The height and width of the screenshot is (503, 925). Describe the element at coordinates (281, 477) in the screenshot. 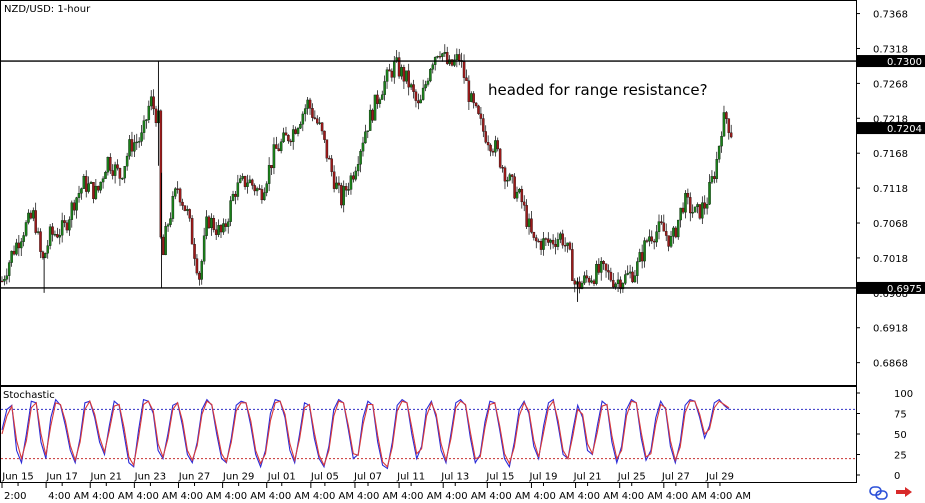

I see `x-date-label: Jul 01` at that location.